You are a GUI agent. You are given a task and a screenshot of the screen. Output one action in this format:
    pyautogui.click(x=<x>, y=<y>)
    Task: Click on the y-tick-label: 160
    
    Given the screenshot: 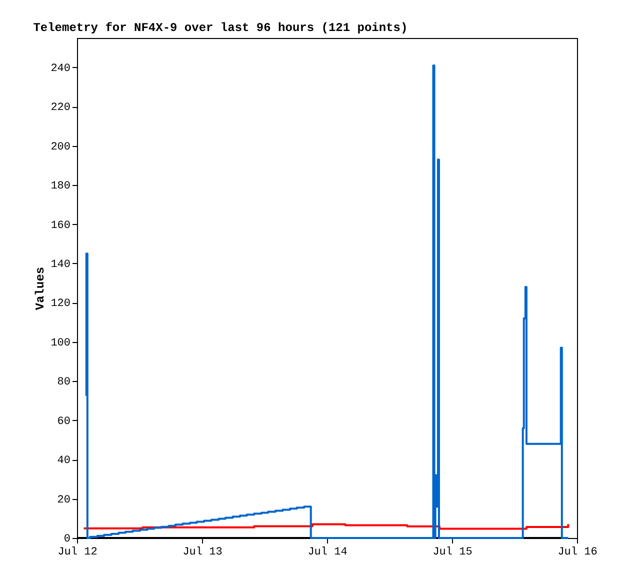 What is the action you would take?
    pyautogui.click(x=60, y=226)
    